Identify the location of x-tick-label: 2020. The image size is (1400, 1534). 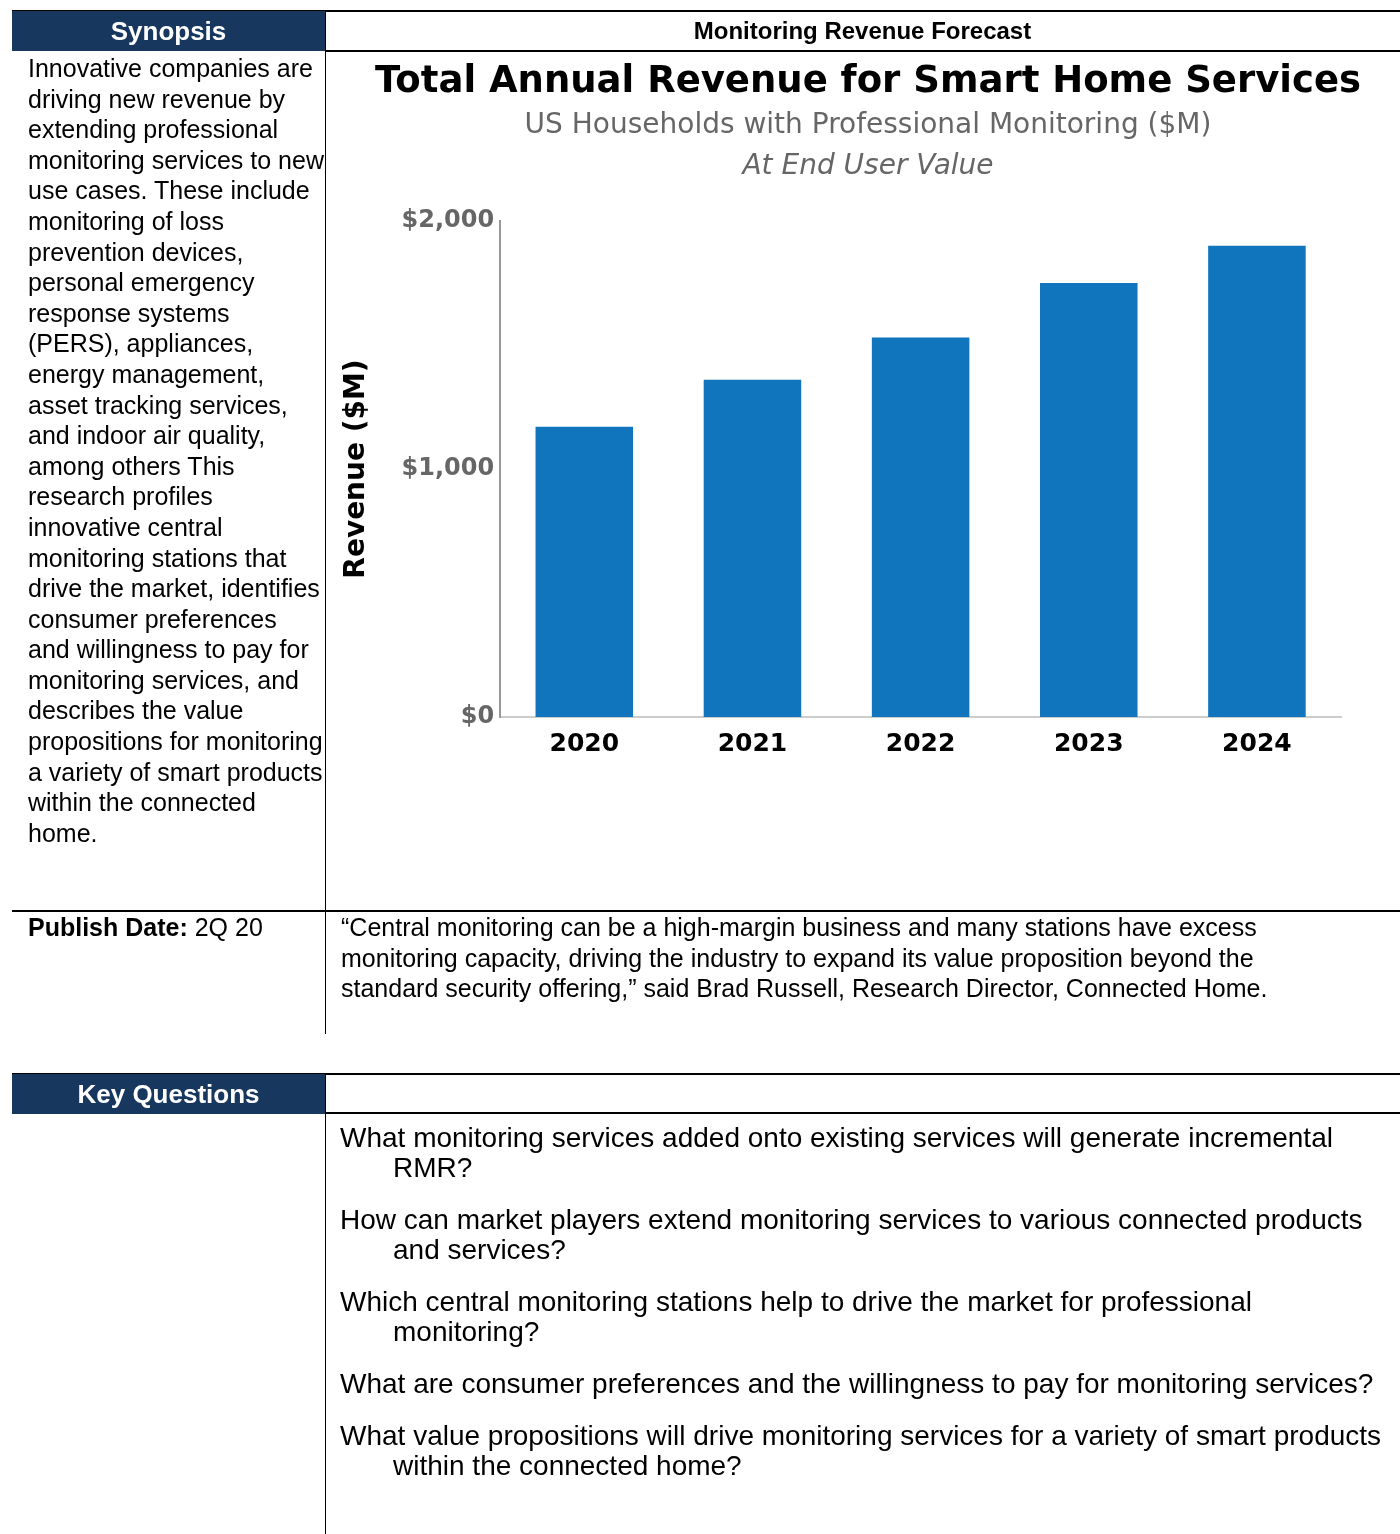
(584, 742).